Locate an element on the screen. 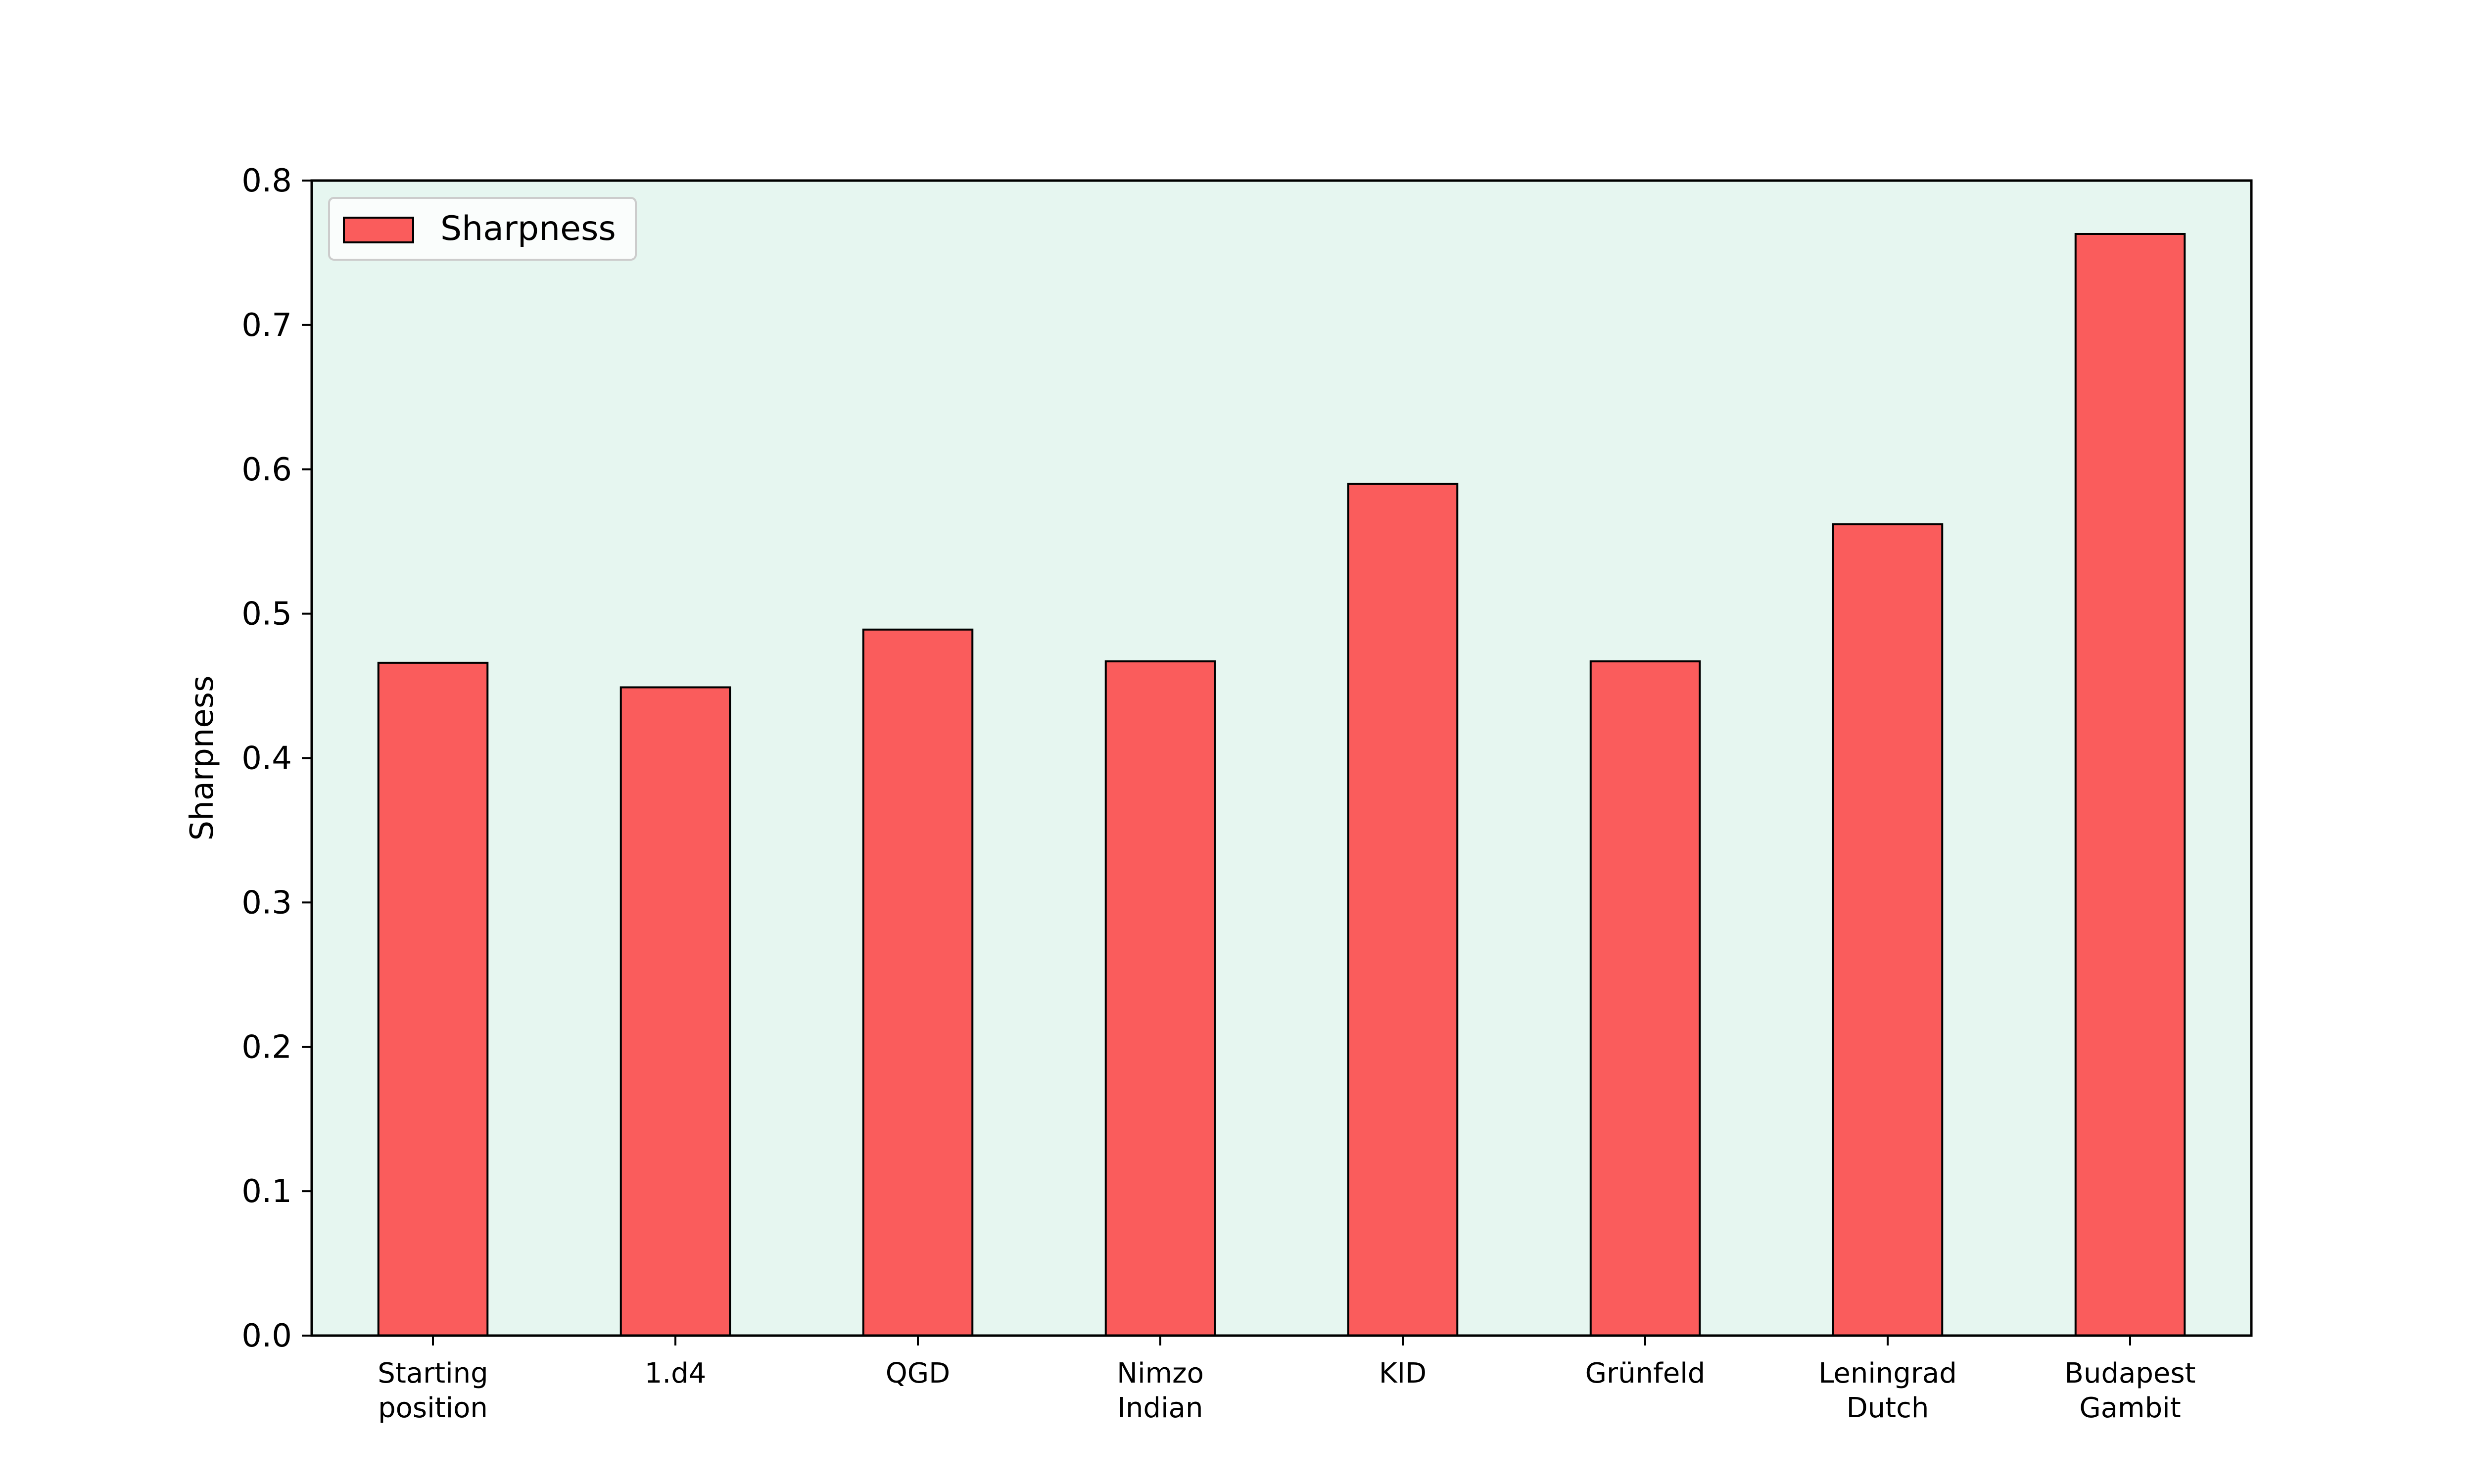 This screenshot has width=2474, height=1484. y-tick-label-4: 0.4 is located at coordinates (267, 759).